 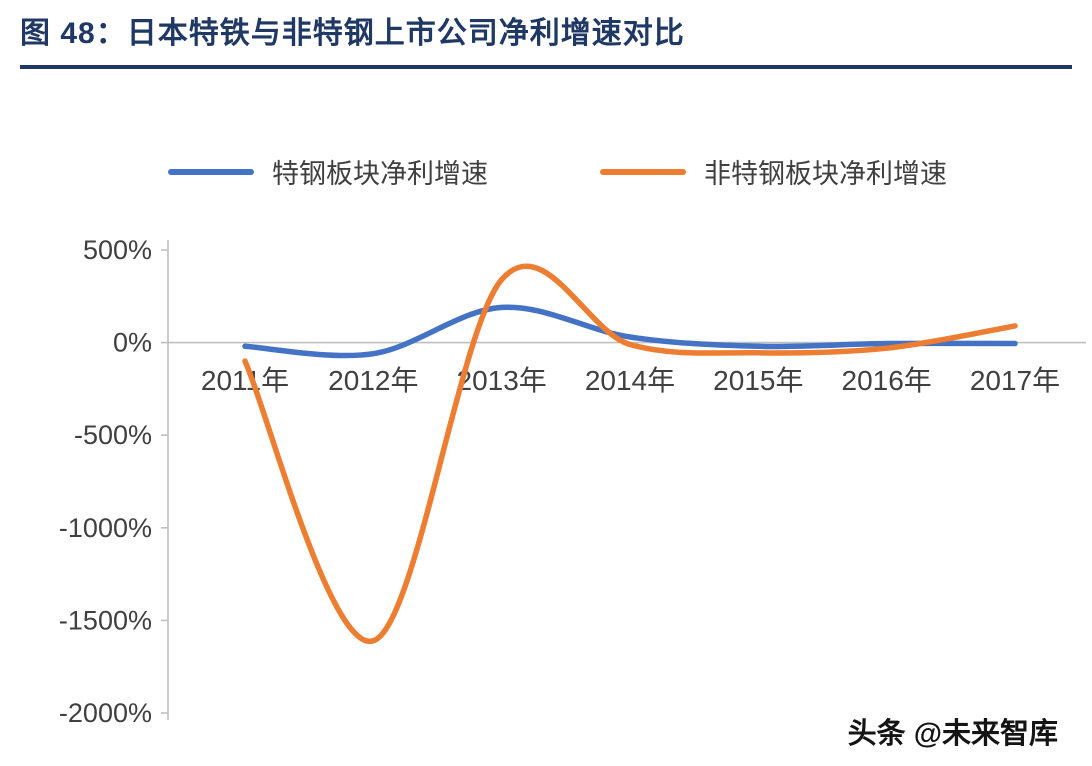 I want to click on legend-label: 特钢板块净利增速, so click(x=380, y=174).